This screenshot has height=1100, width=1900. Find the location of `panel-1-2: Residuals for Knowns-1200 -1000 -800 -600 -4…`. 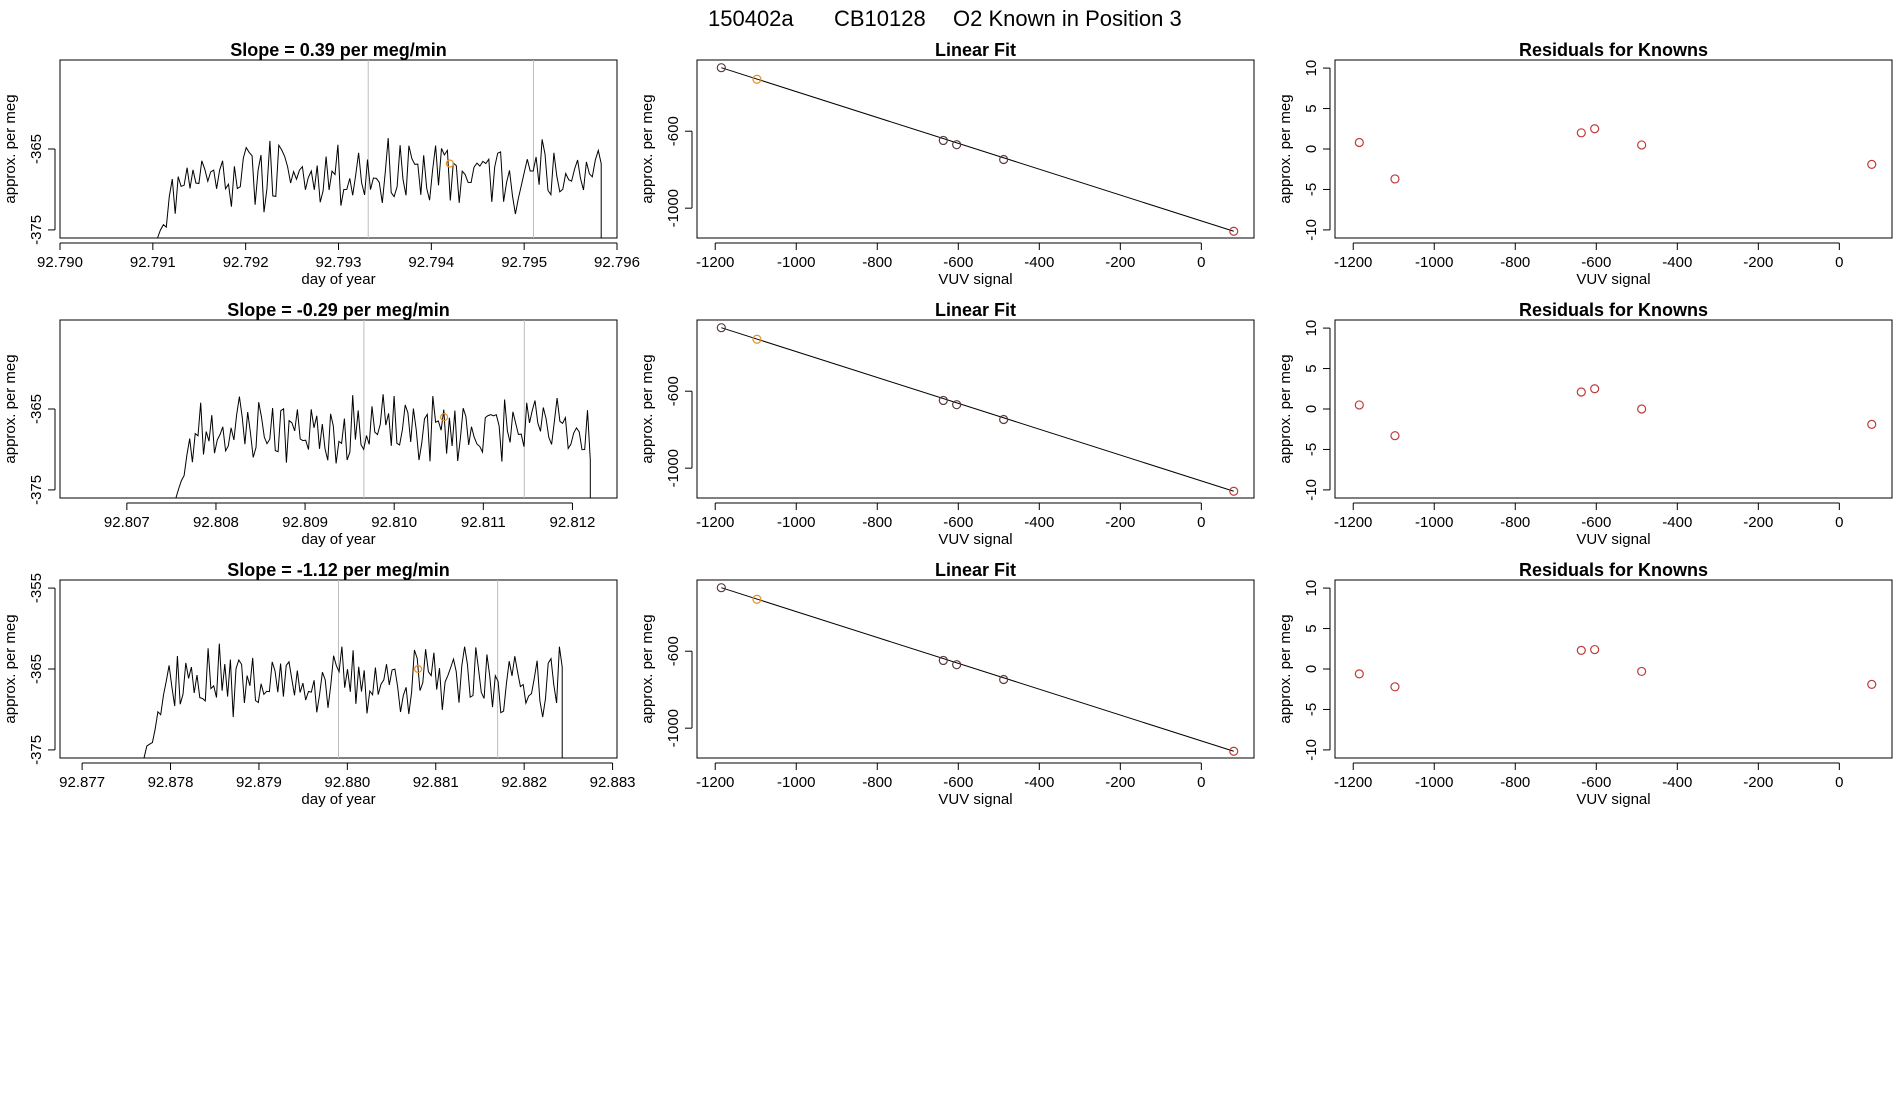

panel-1-2: Residuals for Knowns-1200 -1000 -800 -600 -4… is located at coordinates (1585, 424).